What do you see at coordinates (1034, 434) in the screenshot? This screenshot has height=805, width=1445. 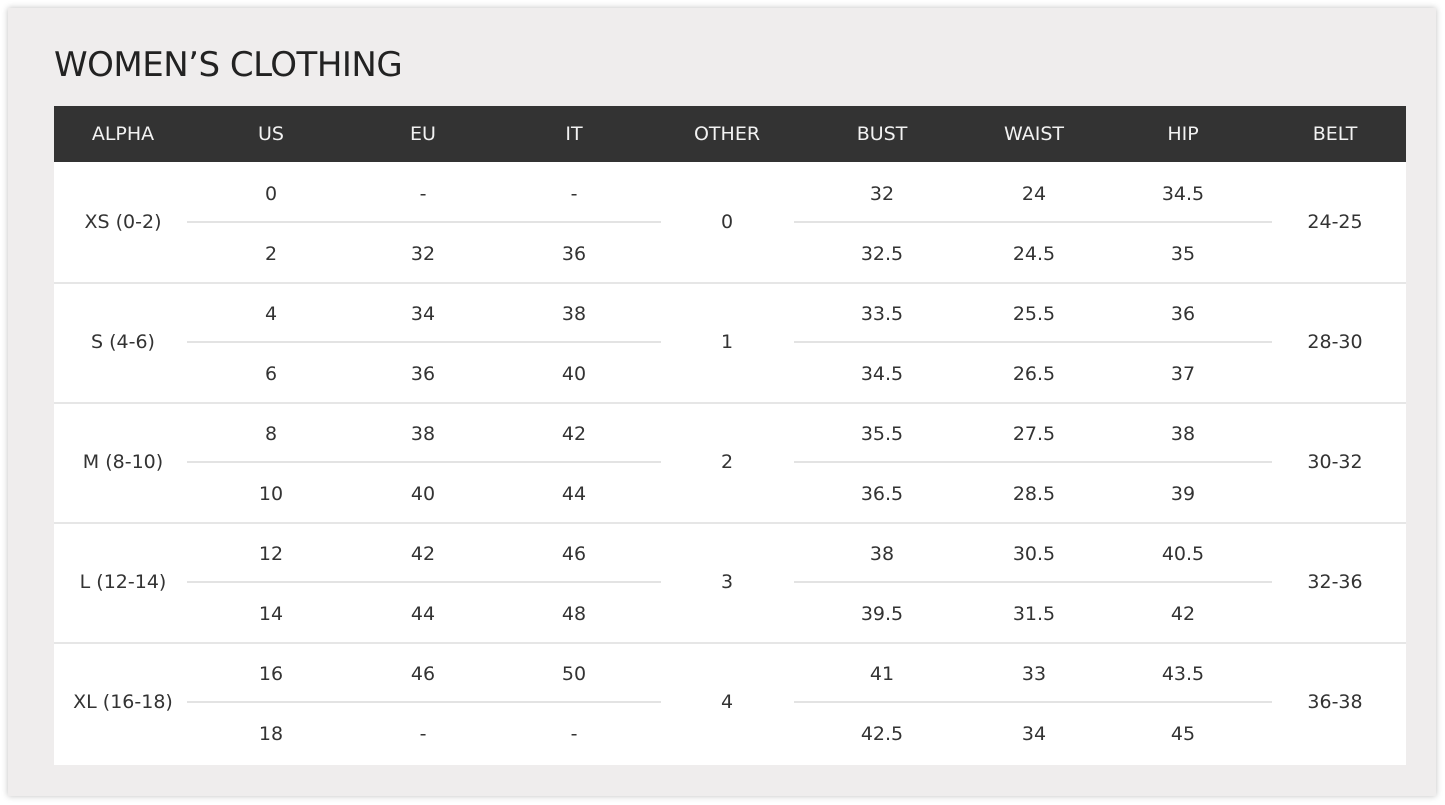 I see `waist-cell: 27.5` at bounding box center [1034, 434].